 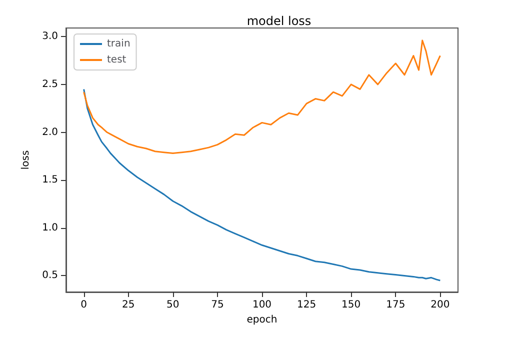 What do you see at coordinates (440, 305) in the screenshot?
I see `x-tick-label: 200` at bounding box center [440, 305].